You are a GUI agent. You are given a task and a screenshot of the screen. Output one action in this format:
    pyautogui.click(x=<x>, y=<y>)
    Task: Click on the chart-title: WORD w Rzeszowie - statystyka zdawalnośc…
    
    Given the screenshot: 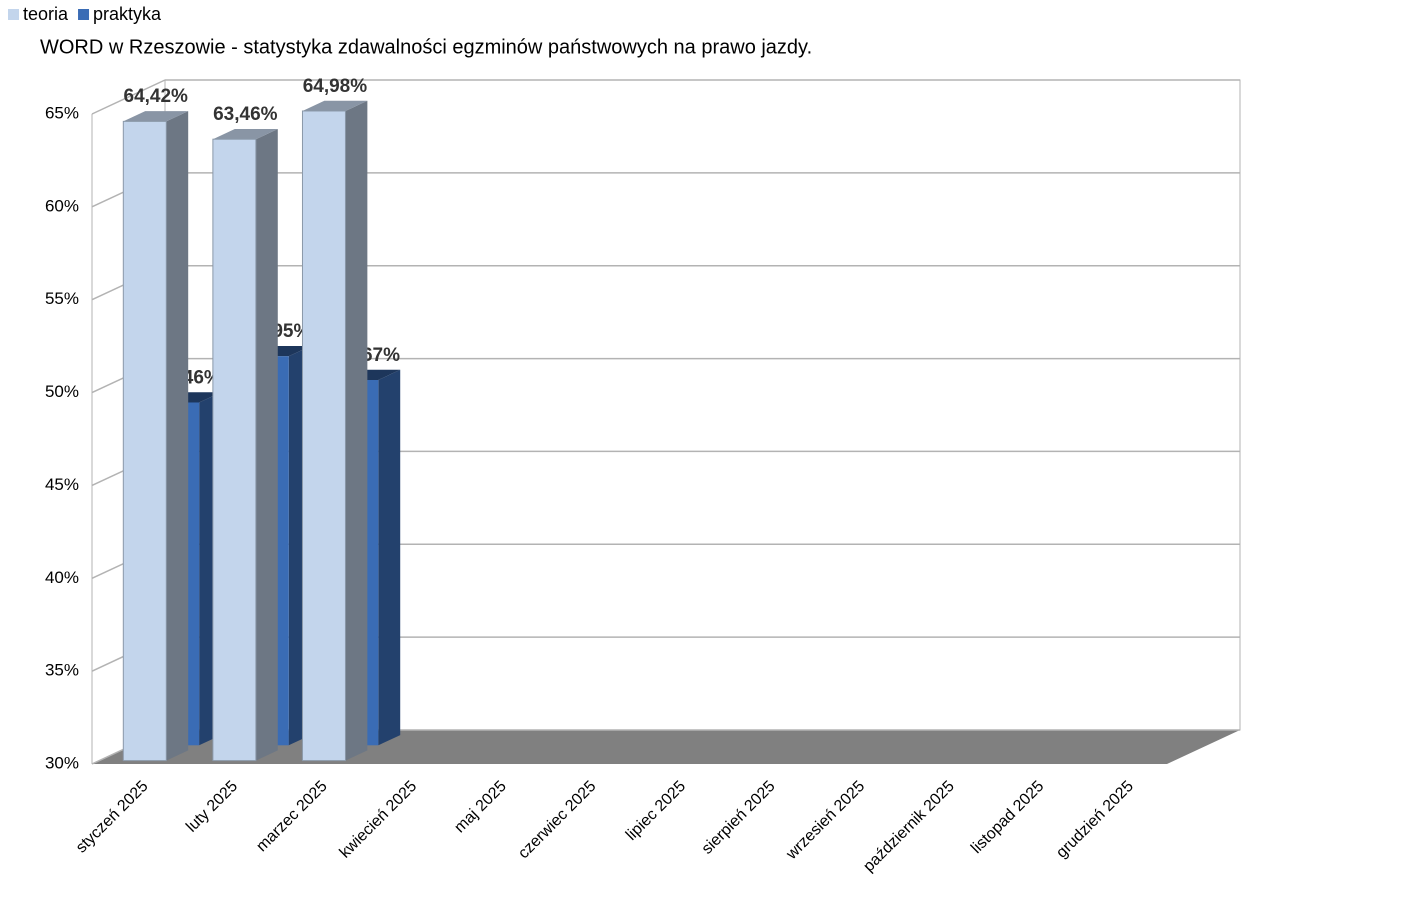 What is the action you would take?
    pyautogui.click(x=426, y=47)
    